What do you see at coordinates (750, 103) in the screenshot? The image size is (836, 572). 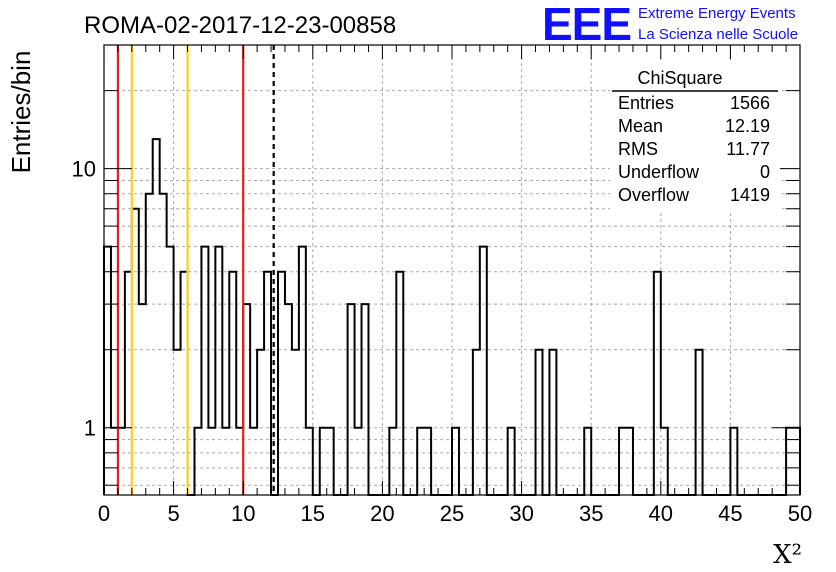 I see `stats-row-value: 1566` at bounding box center [750, 103].